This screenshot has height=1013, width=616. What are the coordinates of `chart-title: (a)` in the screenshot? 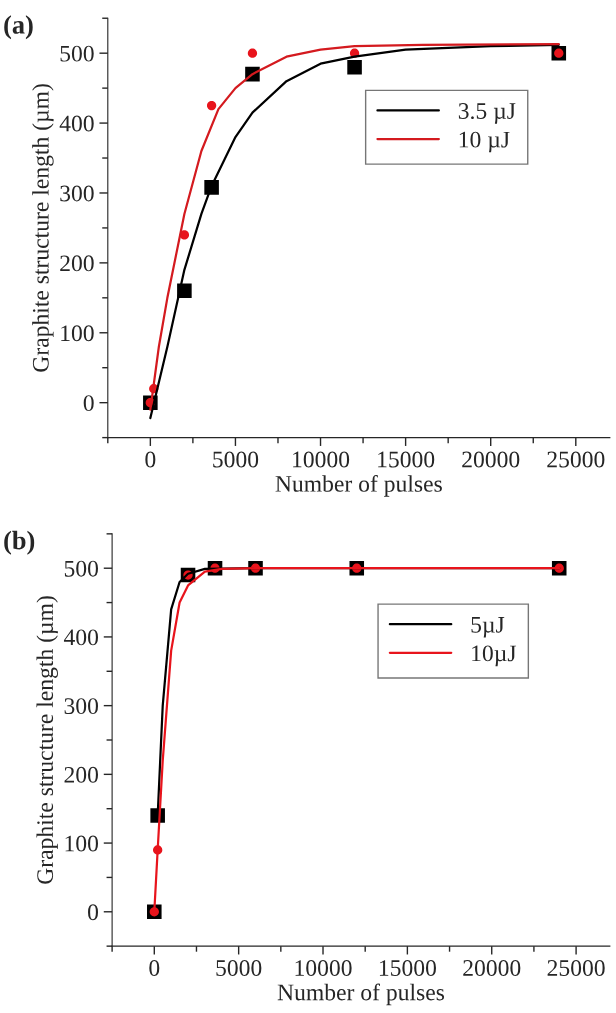 It's located at (18, 27).